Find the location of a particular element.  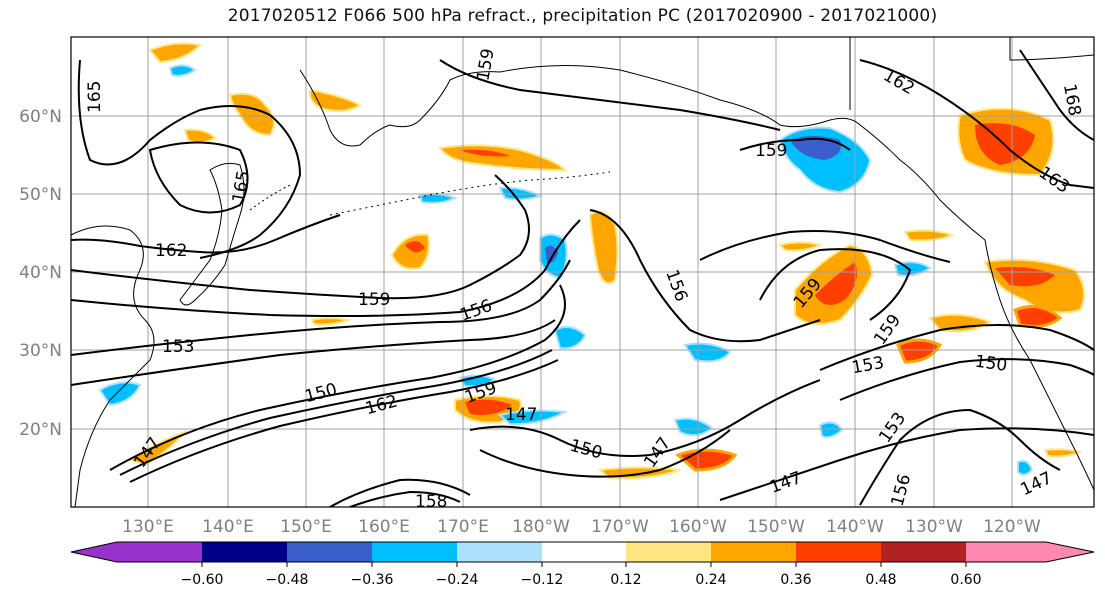

colorbar is located at coordinates (582, 552).